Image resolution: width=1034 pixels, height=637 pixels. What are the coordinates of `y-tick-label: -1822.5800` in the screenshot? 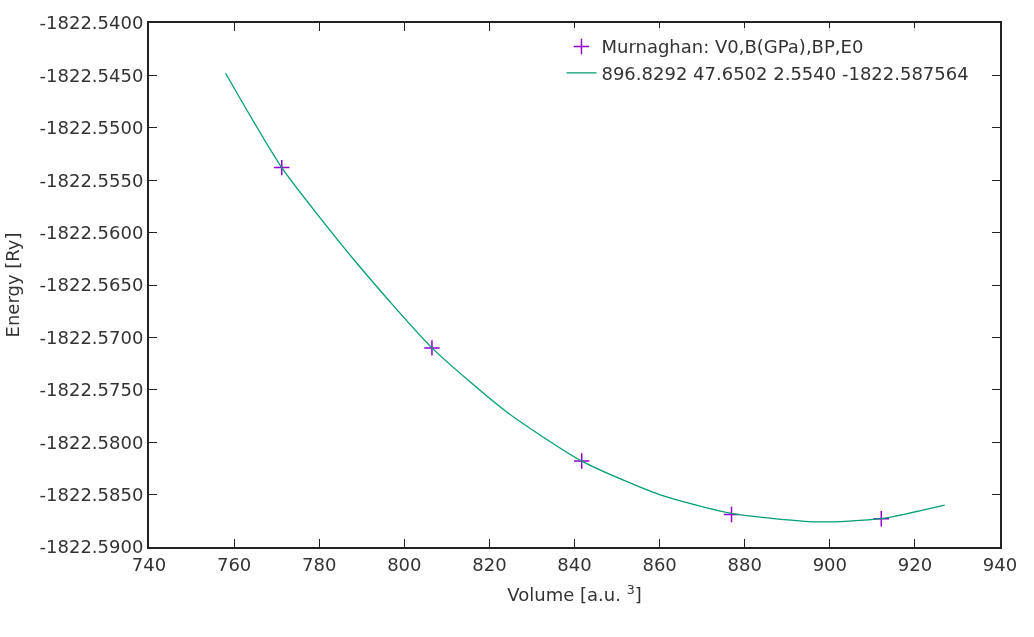 It's located at (91, 442).